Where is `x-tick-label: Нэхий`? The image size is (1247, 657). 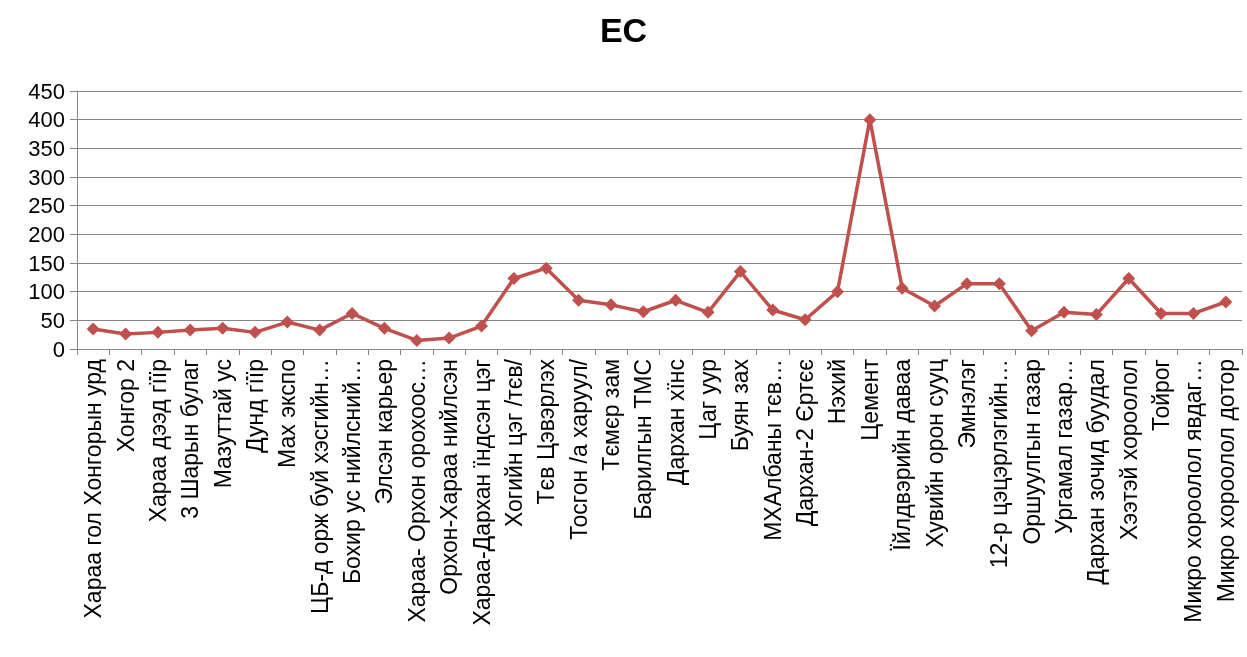
x-tick-label: Нэхий is located at coordinates (837, 392).